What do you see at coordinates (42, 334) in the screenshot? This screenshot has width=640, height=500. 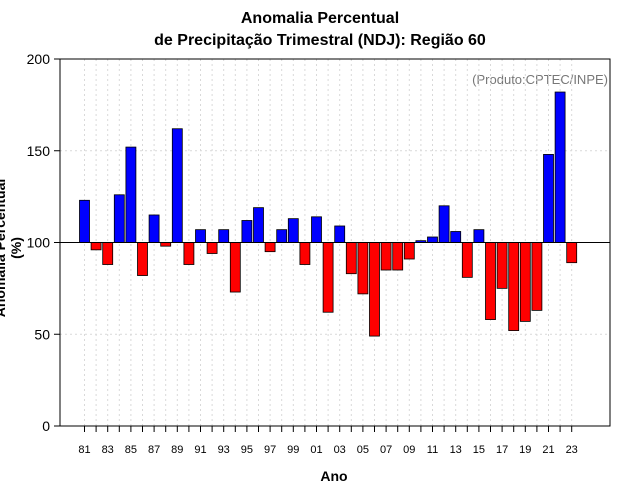 I see `y-tick-label: 50` at bounding box center [42, 334].